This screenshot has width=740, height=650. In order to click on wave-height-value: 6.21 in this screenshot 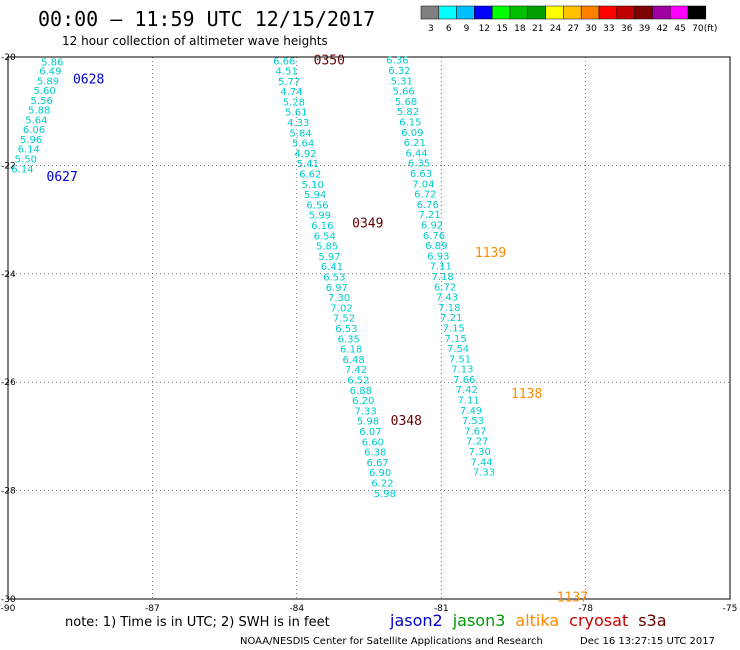, I will do `click(415, 143)`.